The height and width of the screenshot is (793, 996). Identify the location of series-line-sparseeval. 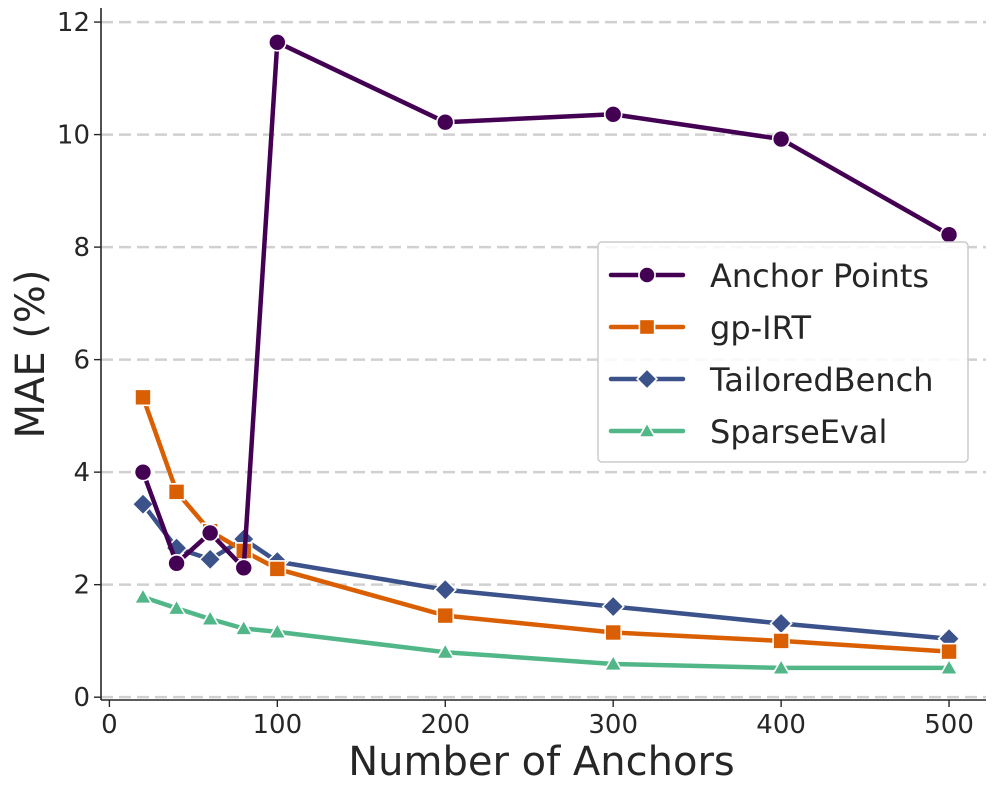
(546, 632).